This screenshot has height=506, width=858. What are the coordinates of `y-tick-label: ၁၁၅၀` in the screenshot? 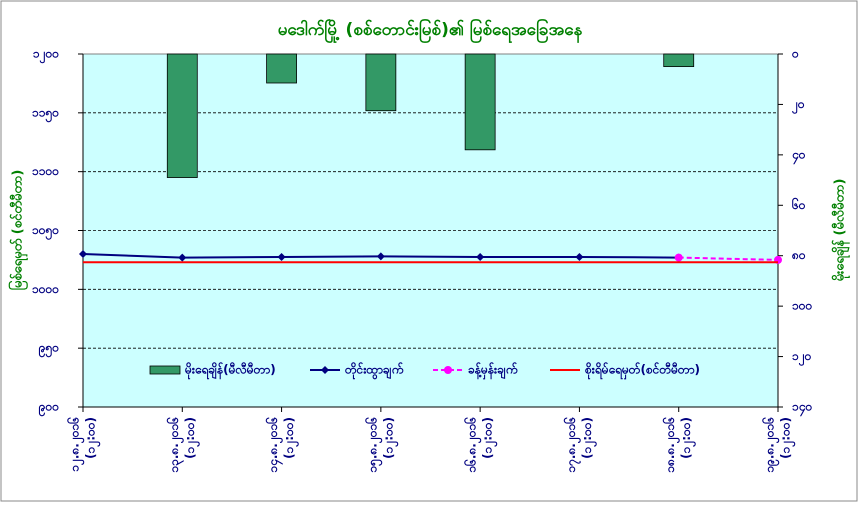 It's located at (45, 114).